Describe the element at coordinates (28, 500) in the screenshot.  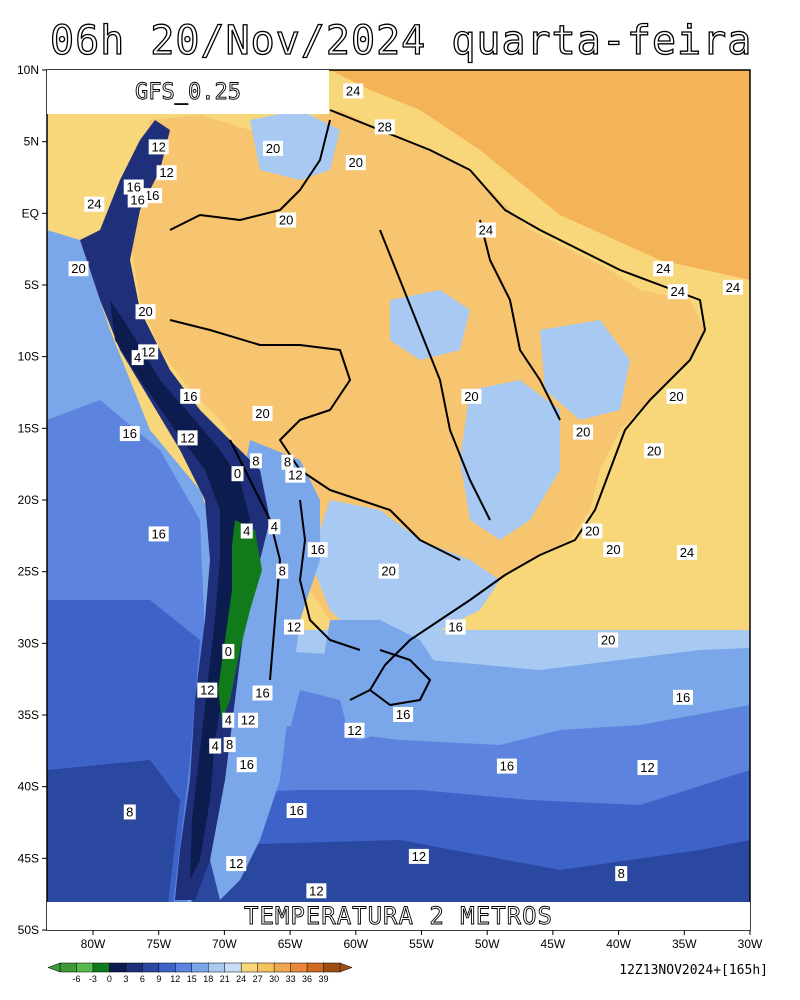
I see `lat-tick-label: 20S` at that location.